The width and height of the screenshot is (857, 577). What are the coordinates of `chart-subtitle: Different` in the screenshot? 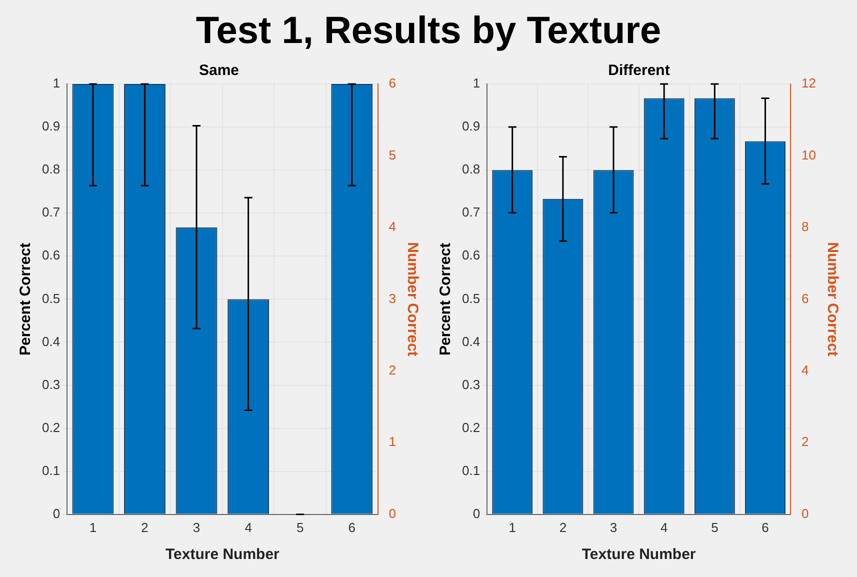 It's located at (639, 71).